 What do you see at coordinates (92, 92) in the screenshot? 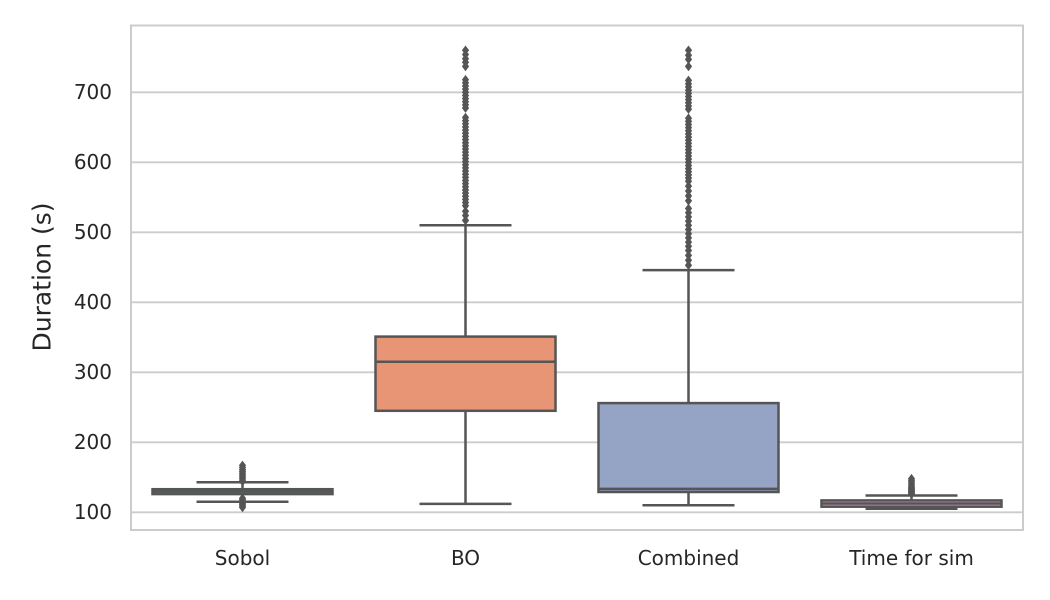
I see `y-tick-label-700: 700` at bounding box center [92, 92].